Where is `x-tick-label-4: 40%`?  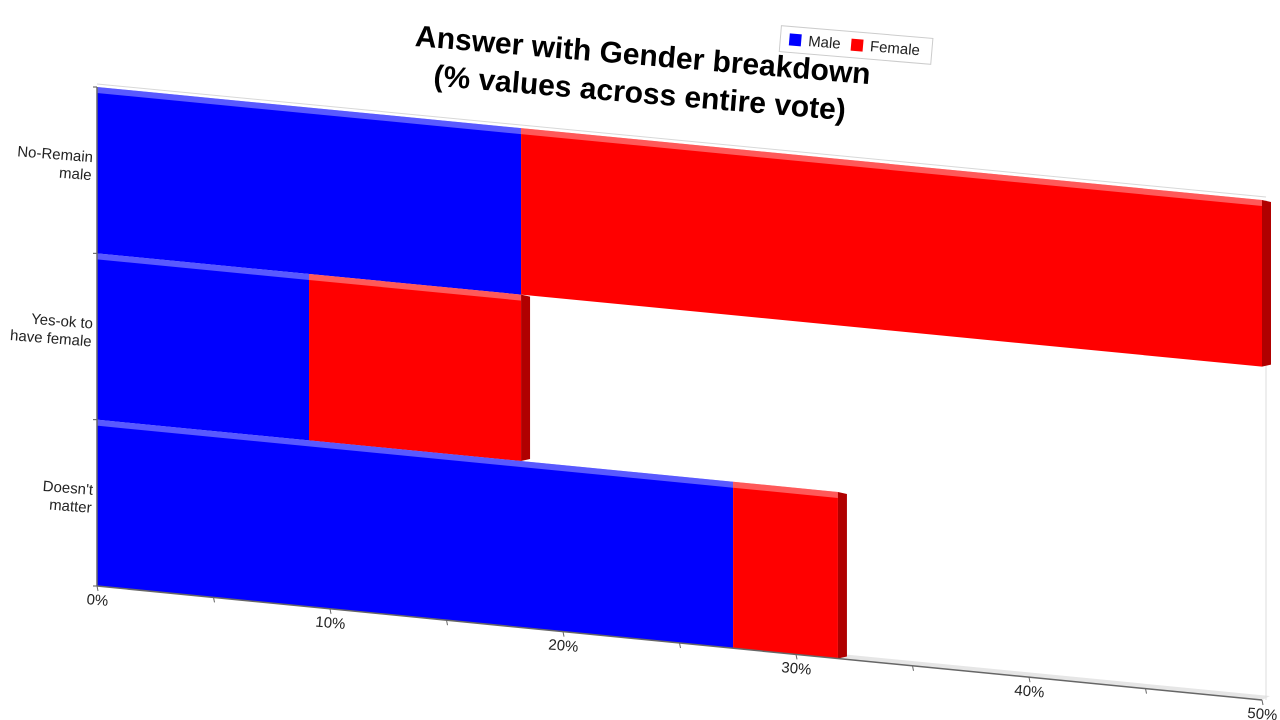 x-tick-label-4: 40% is located at coordinates (1029, 691).